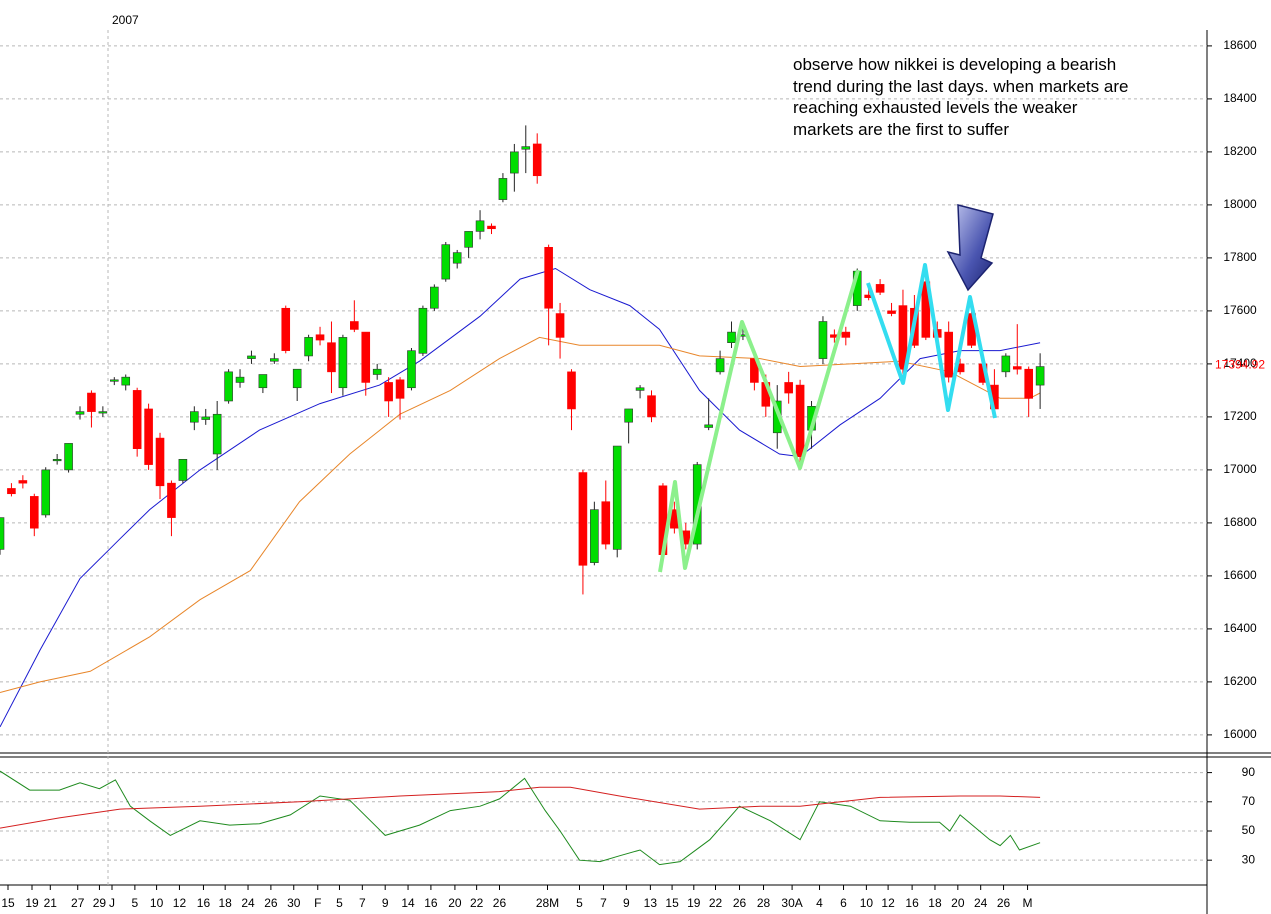 Image resolution: width=1271 pixels, height=914 pixels. What do you see at coordinates (100, 903) in the screenshot?
I see `x-tick-label: 29` at bounding box center [100, 903].